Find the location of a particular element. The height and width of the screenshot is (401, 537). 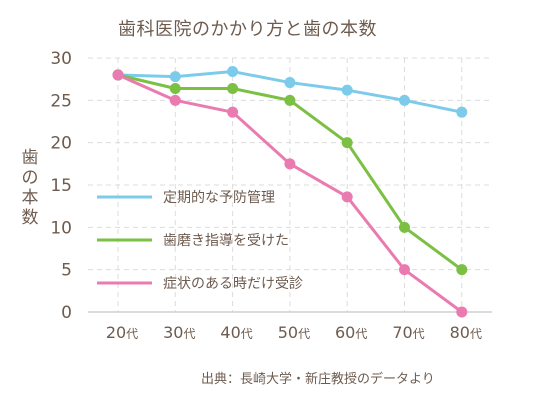

x-tick-label-30: 30代 is located at coordinates (179, 332).